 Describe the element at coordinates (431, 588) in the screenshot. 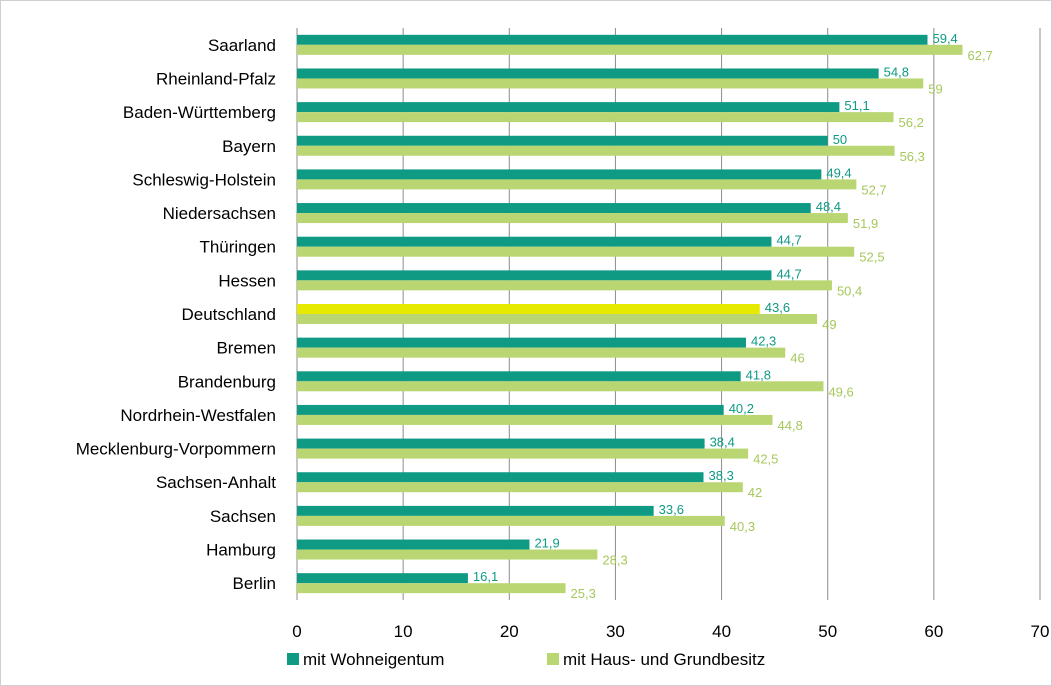

I see `bar-mit-haus-und-grundbesitz-berlin` at that location.